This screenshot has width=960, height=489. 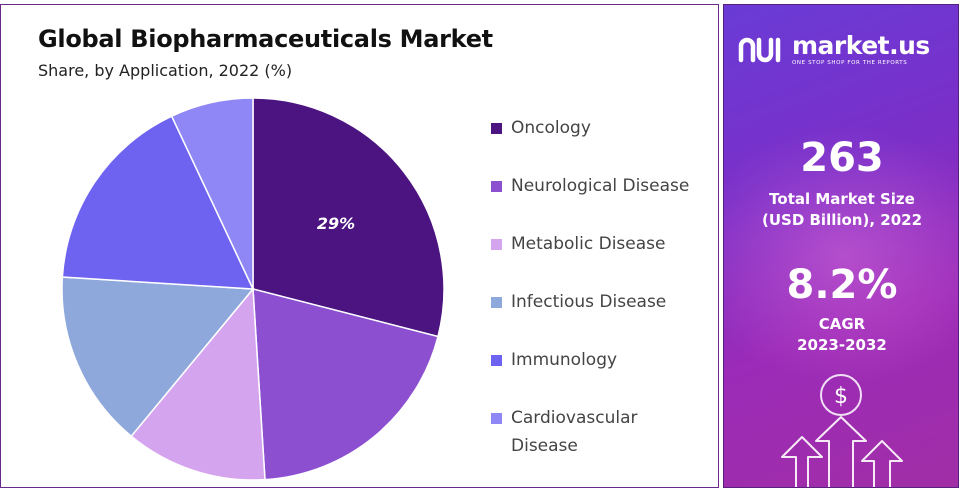 What do you see at coordinates (212, 193) in the screenshot?
I see `pie-slice-cardiovascular-disease` at bounding box center [212, 193].